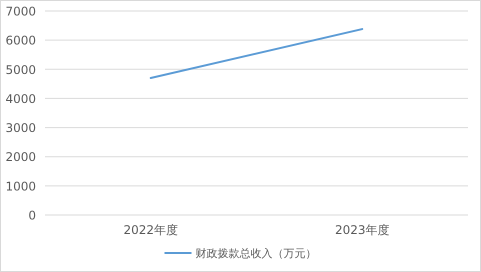 This screenshot has width=481, height=272. Describe the element at coordinates (256, 253) in the screenshot. I see `legend-label: 财政拨款总收入（万元）` at that location.